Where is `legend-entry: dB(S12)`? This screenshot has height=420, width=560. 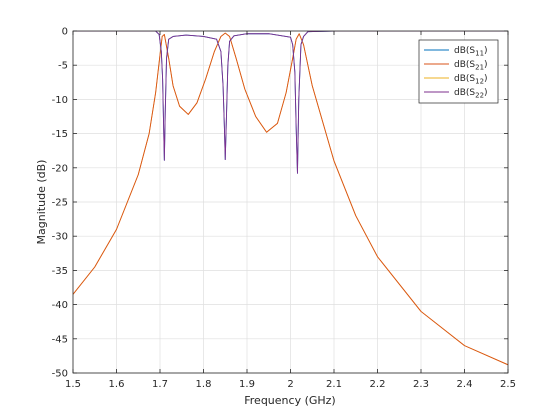 legend-entry: dB(S12) is located at coordinates (471, 80).